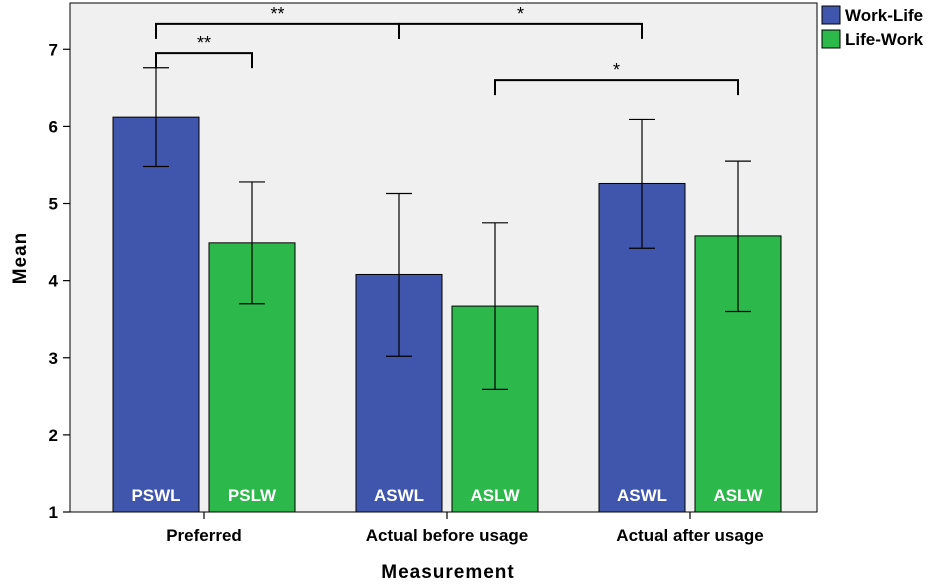 The image size is (944, 584). Describe the element at coordinates (689, 535) in the screenshot. I see `x-tick-label: Actual after usage` at that location.